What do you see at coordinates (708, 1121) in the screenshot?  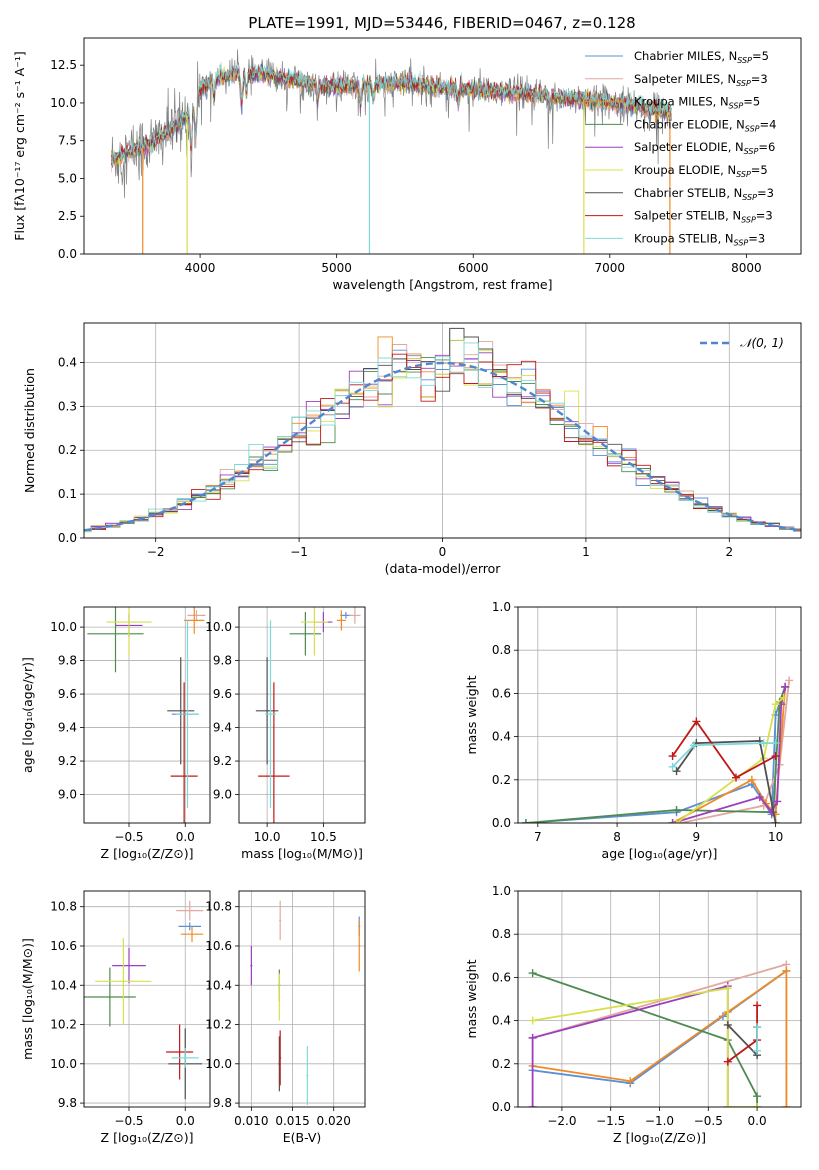 I see `weight-vs-Z-xtick-label: −0.5` at bounding box center [708, 1121].